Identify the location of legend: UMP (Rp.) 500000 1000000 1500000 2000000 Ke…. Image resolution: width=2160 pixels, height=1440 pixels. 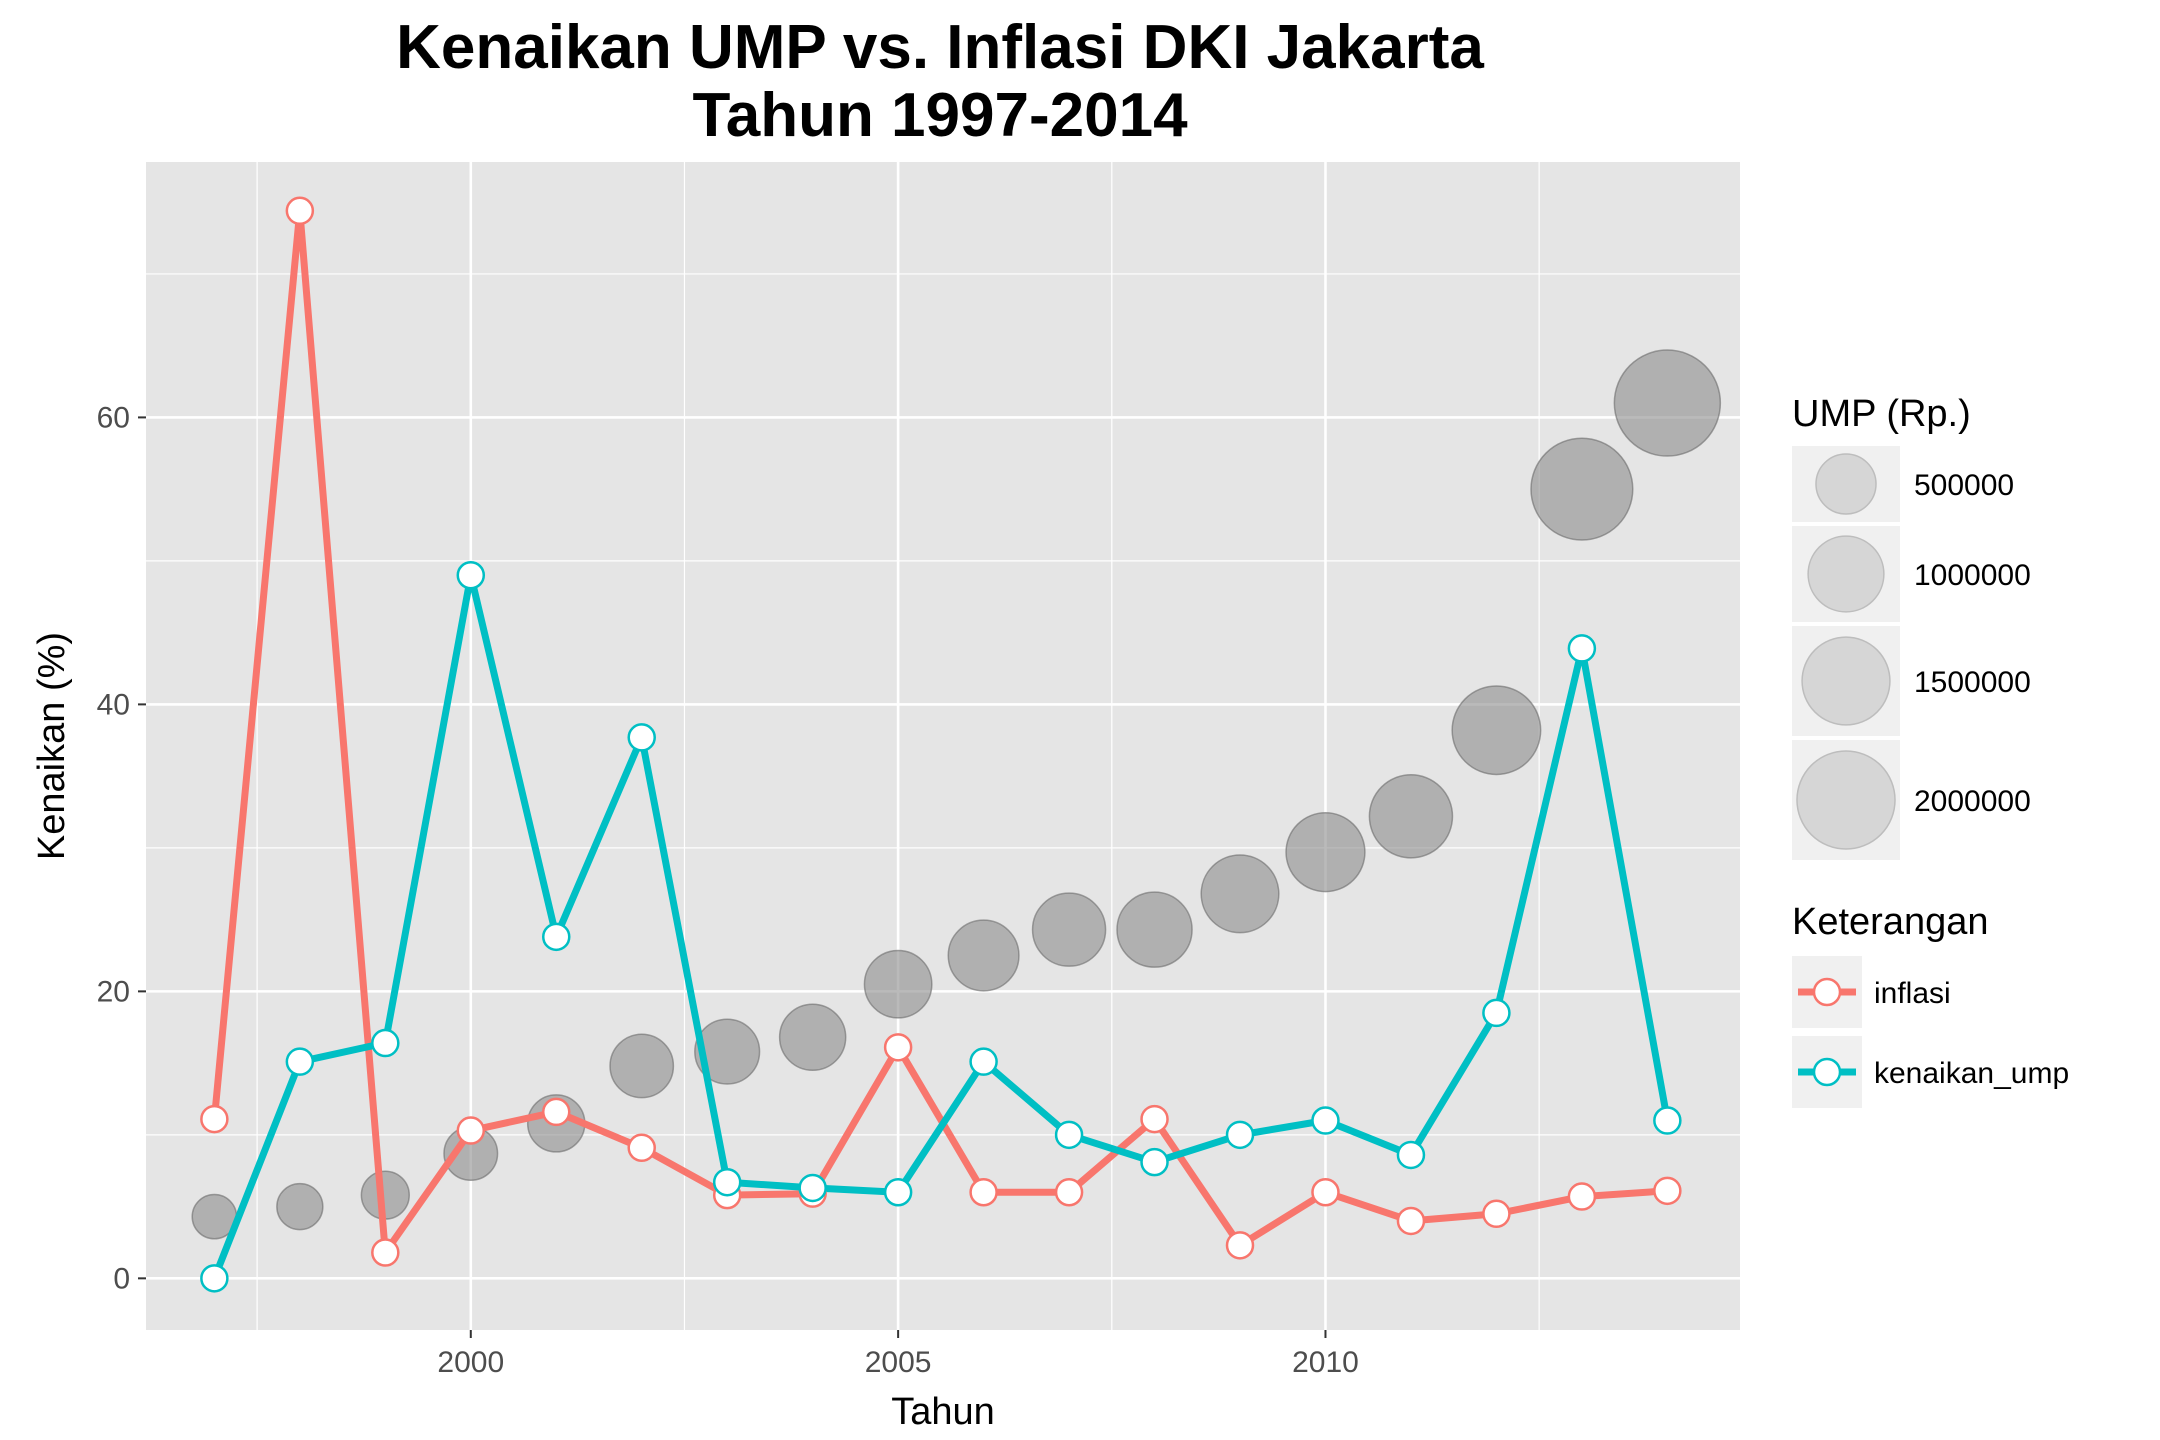
(1930, 750).